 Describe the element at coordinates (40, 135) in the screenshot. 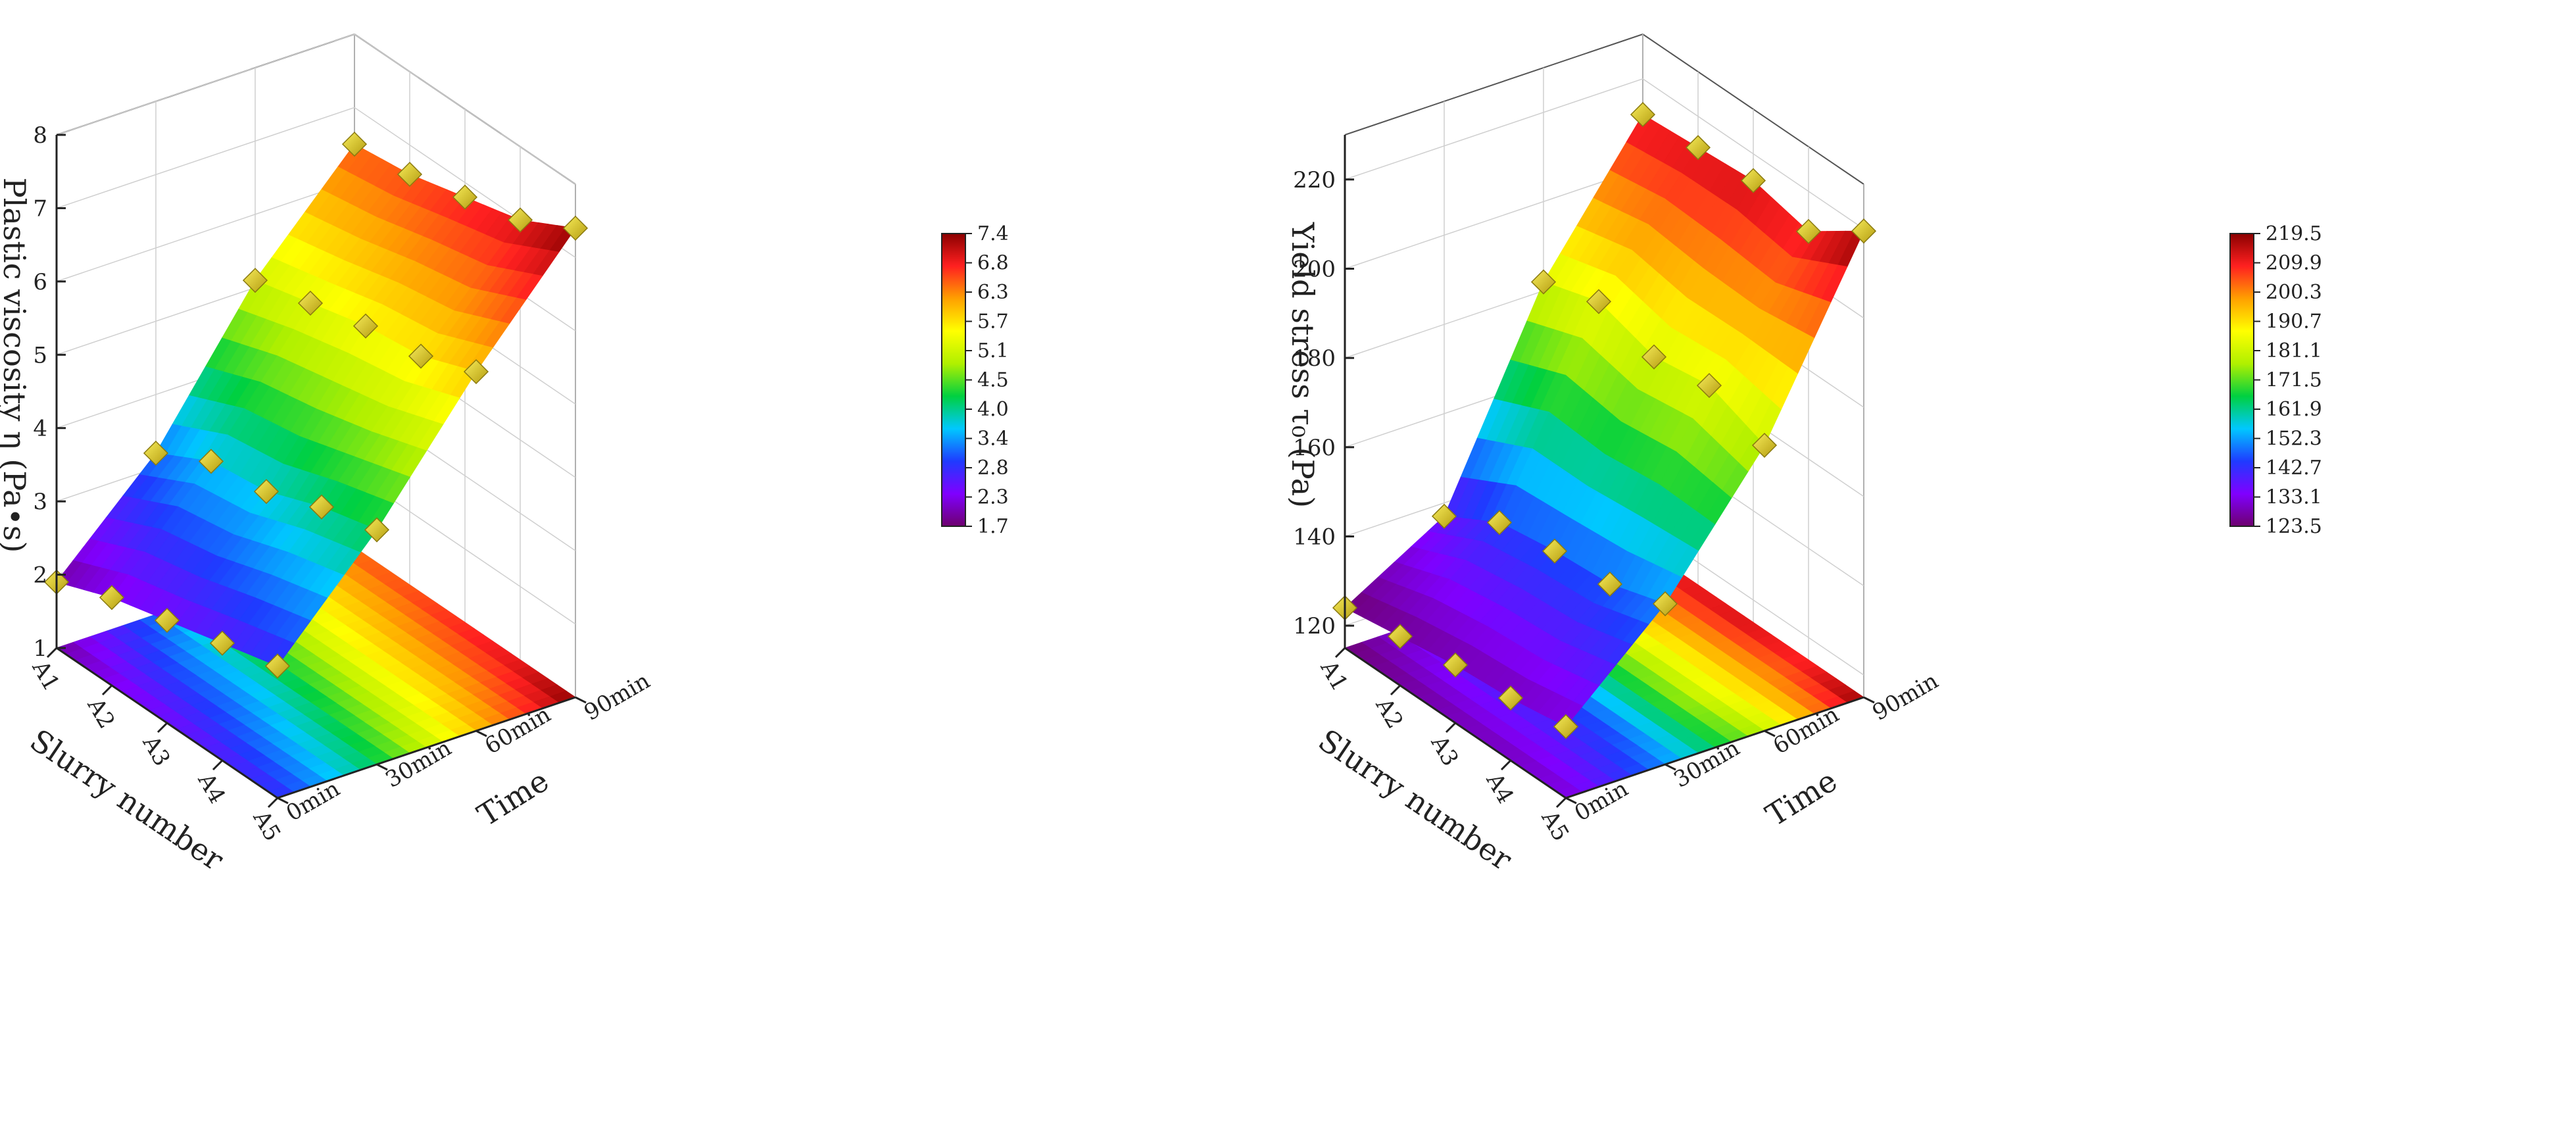

I see `z-tick-label: 8` at that location.